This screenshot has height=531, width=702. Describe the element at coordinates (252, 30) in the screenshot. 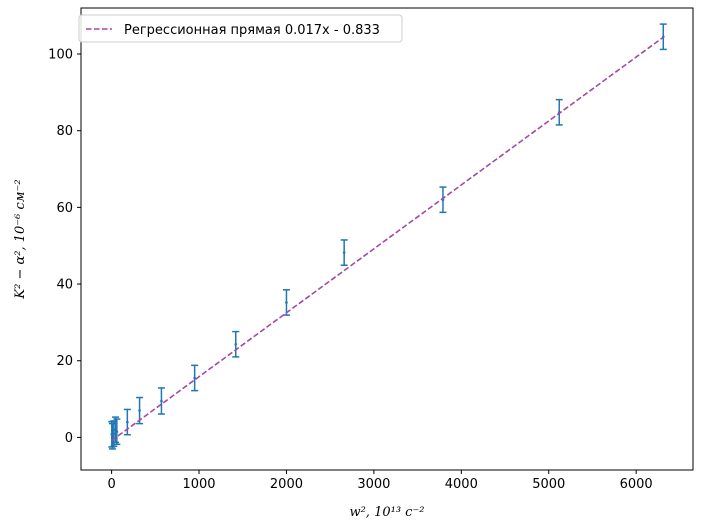

I see `legend-entry-regression: Регрессионная прямая 0.017x - 0.833` at that location.